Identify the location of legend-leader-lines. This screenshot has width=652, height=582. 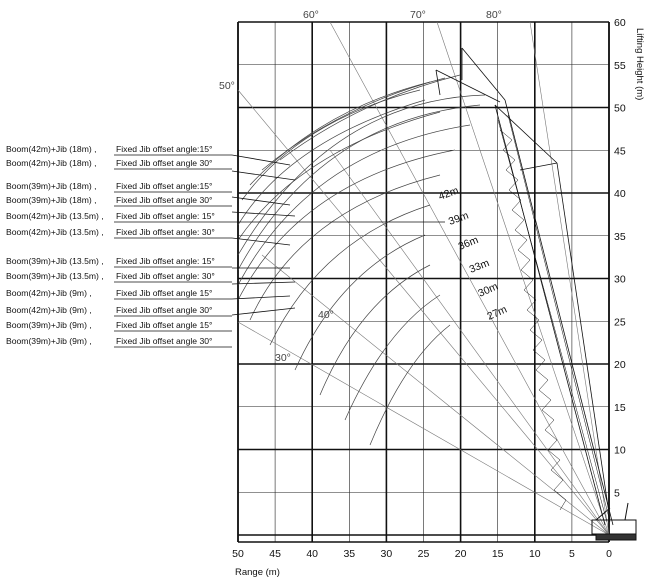
(338, 235).